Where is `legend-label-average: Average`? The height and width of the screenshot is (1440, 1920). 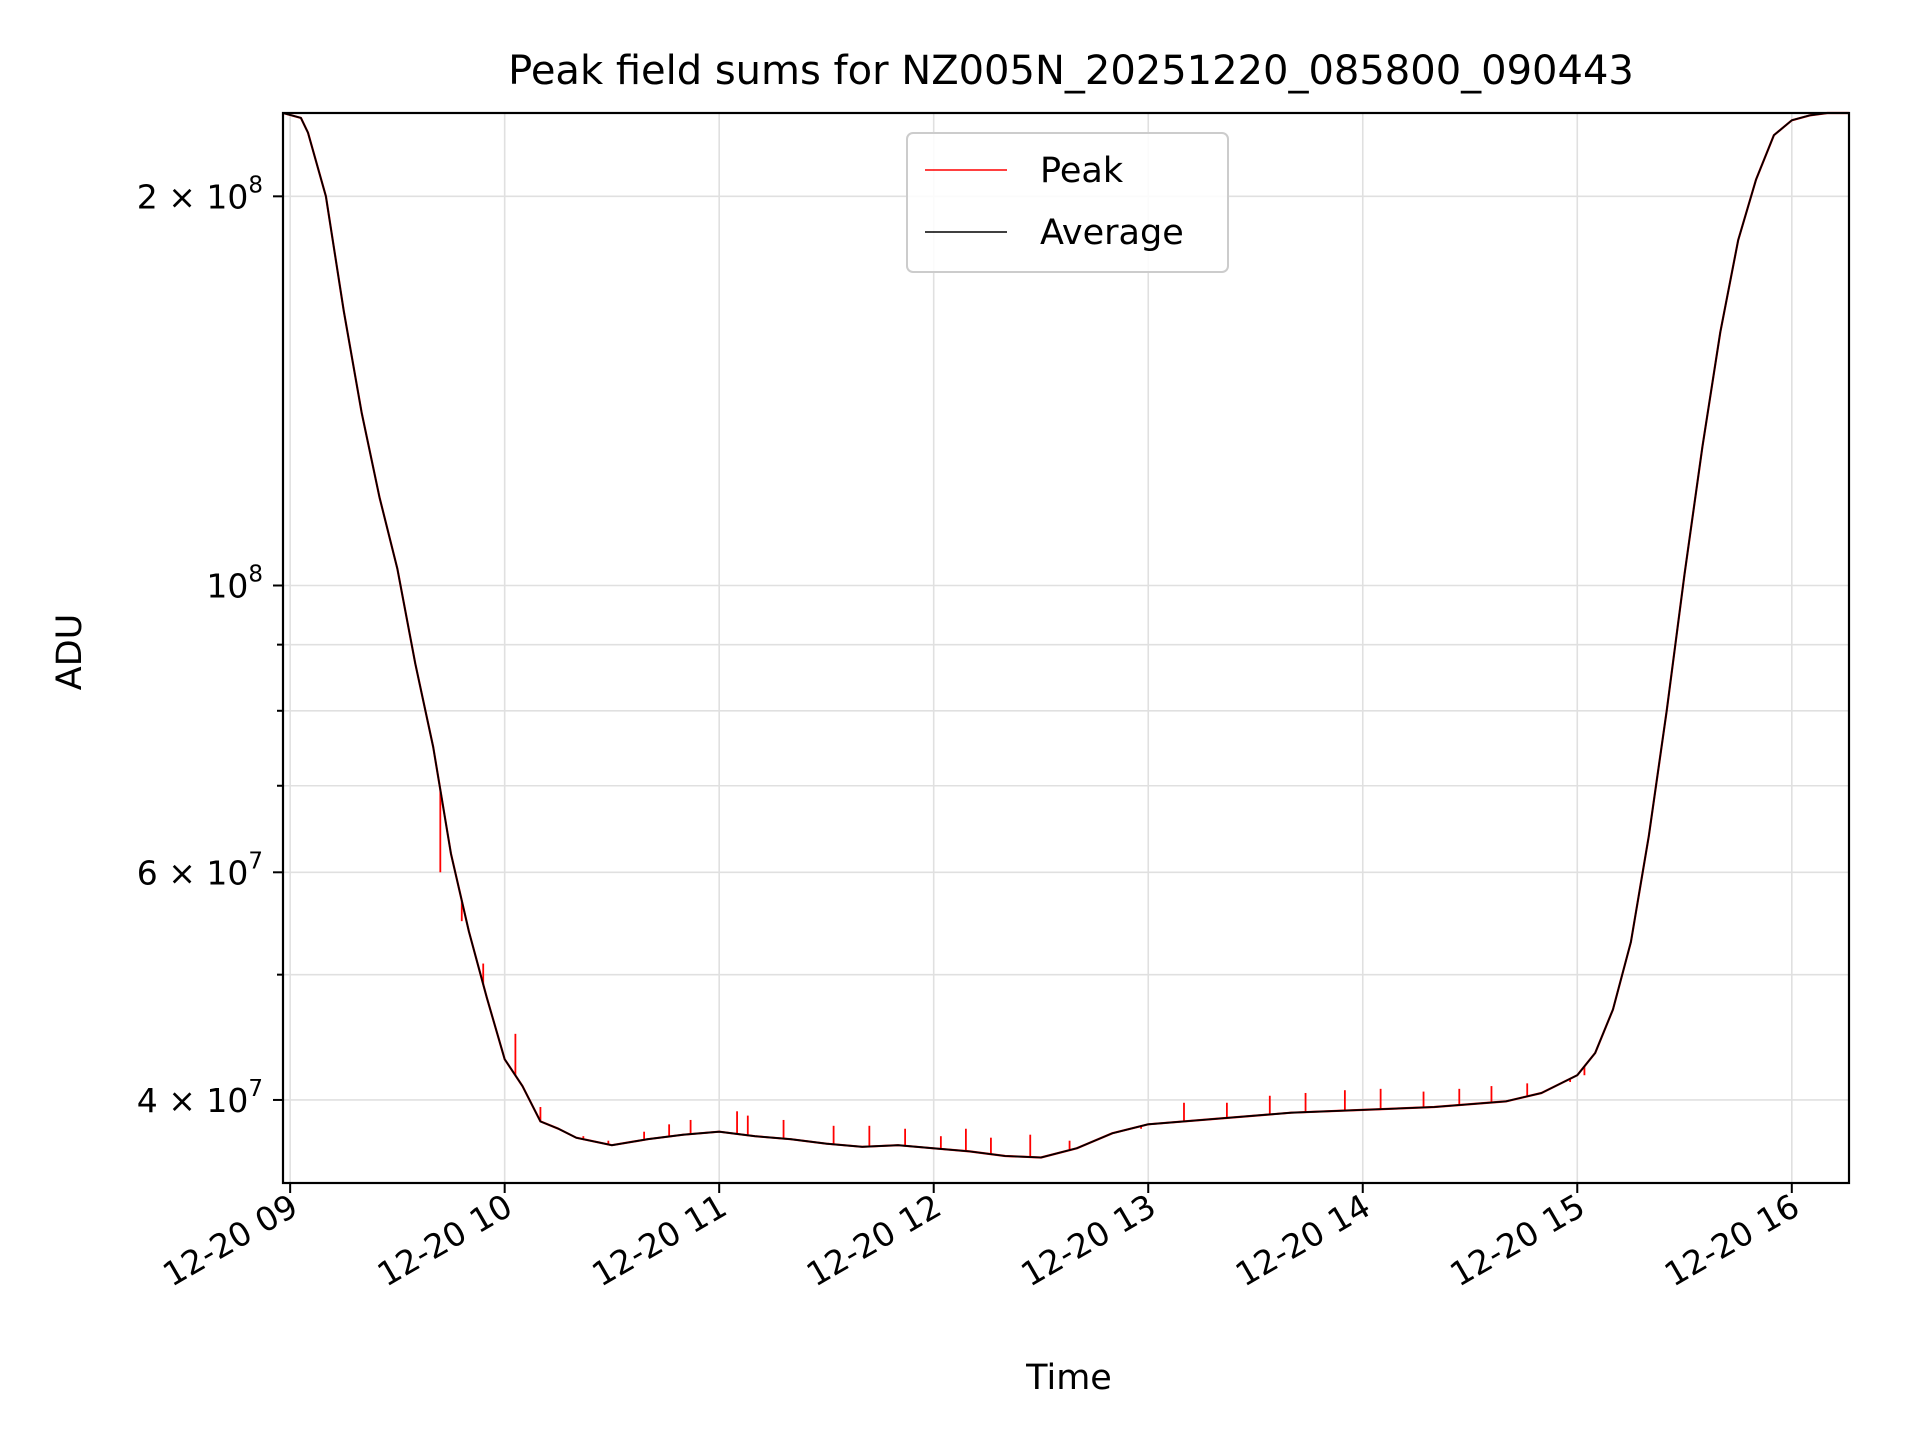 legend-label-average: Average is located at coordinates (1112, 233).